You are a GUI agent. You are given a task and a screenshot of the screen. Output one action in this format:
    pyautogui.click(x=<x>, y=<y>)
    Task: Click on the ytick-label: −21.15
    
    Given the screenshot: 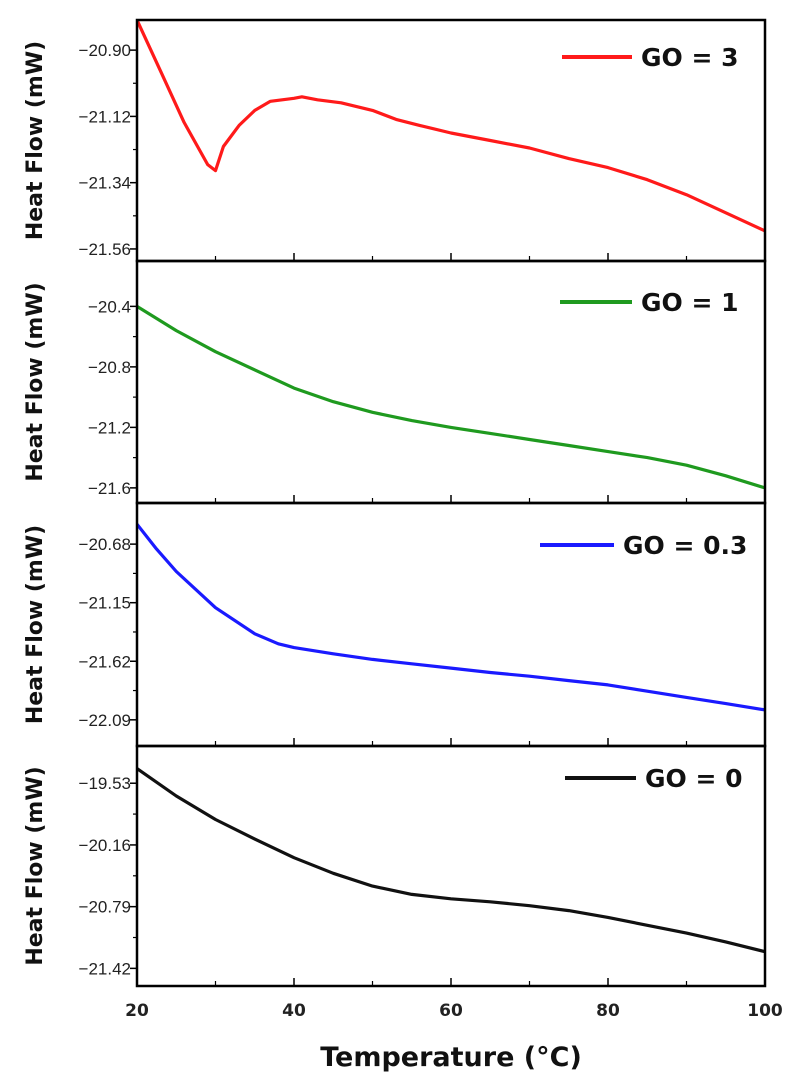 What is the action you would take?
    pyautogui.click(x=105, y=603)
    